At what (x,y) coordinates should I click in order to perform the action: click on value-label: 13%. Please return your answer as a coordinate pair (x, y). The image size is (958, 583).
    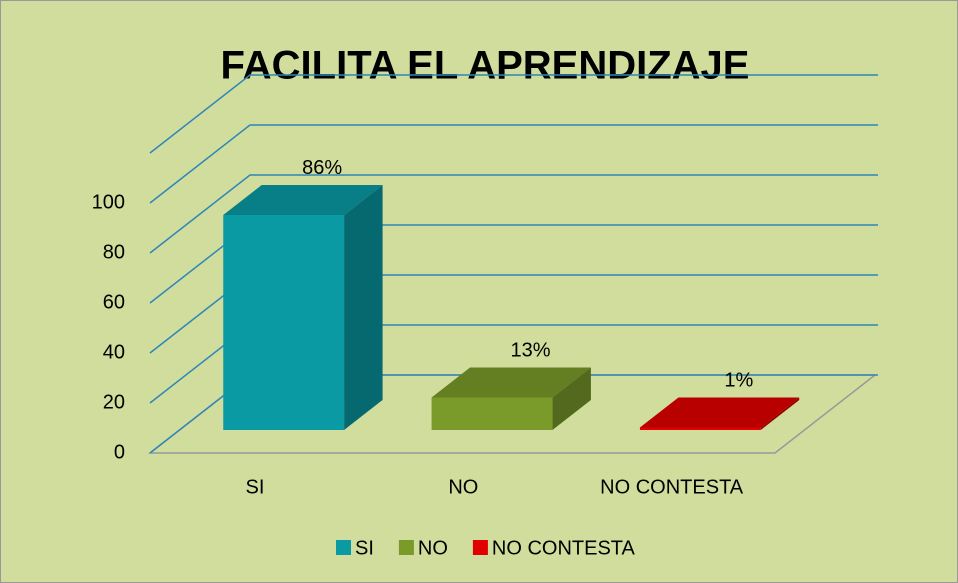
    Looking at the image, I should click on (530, 351).